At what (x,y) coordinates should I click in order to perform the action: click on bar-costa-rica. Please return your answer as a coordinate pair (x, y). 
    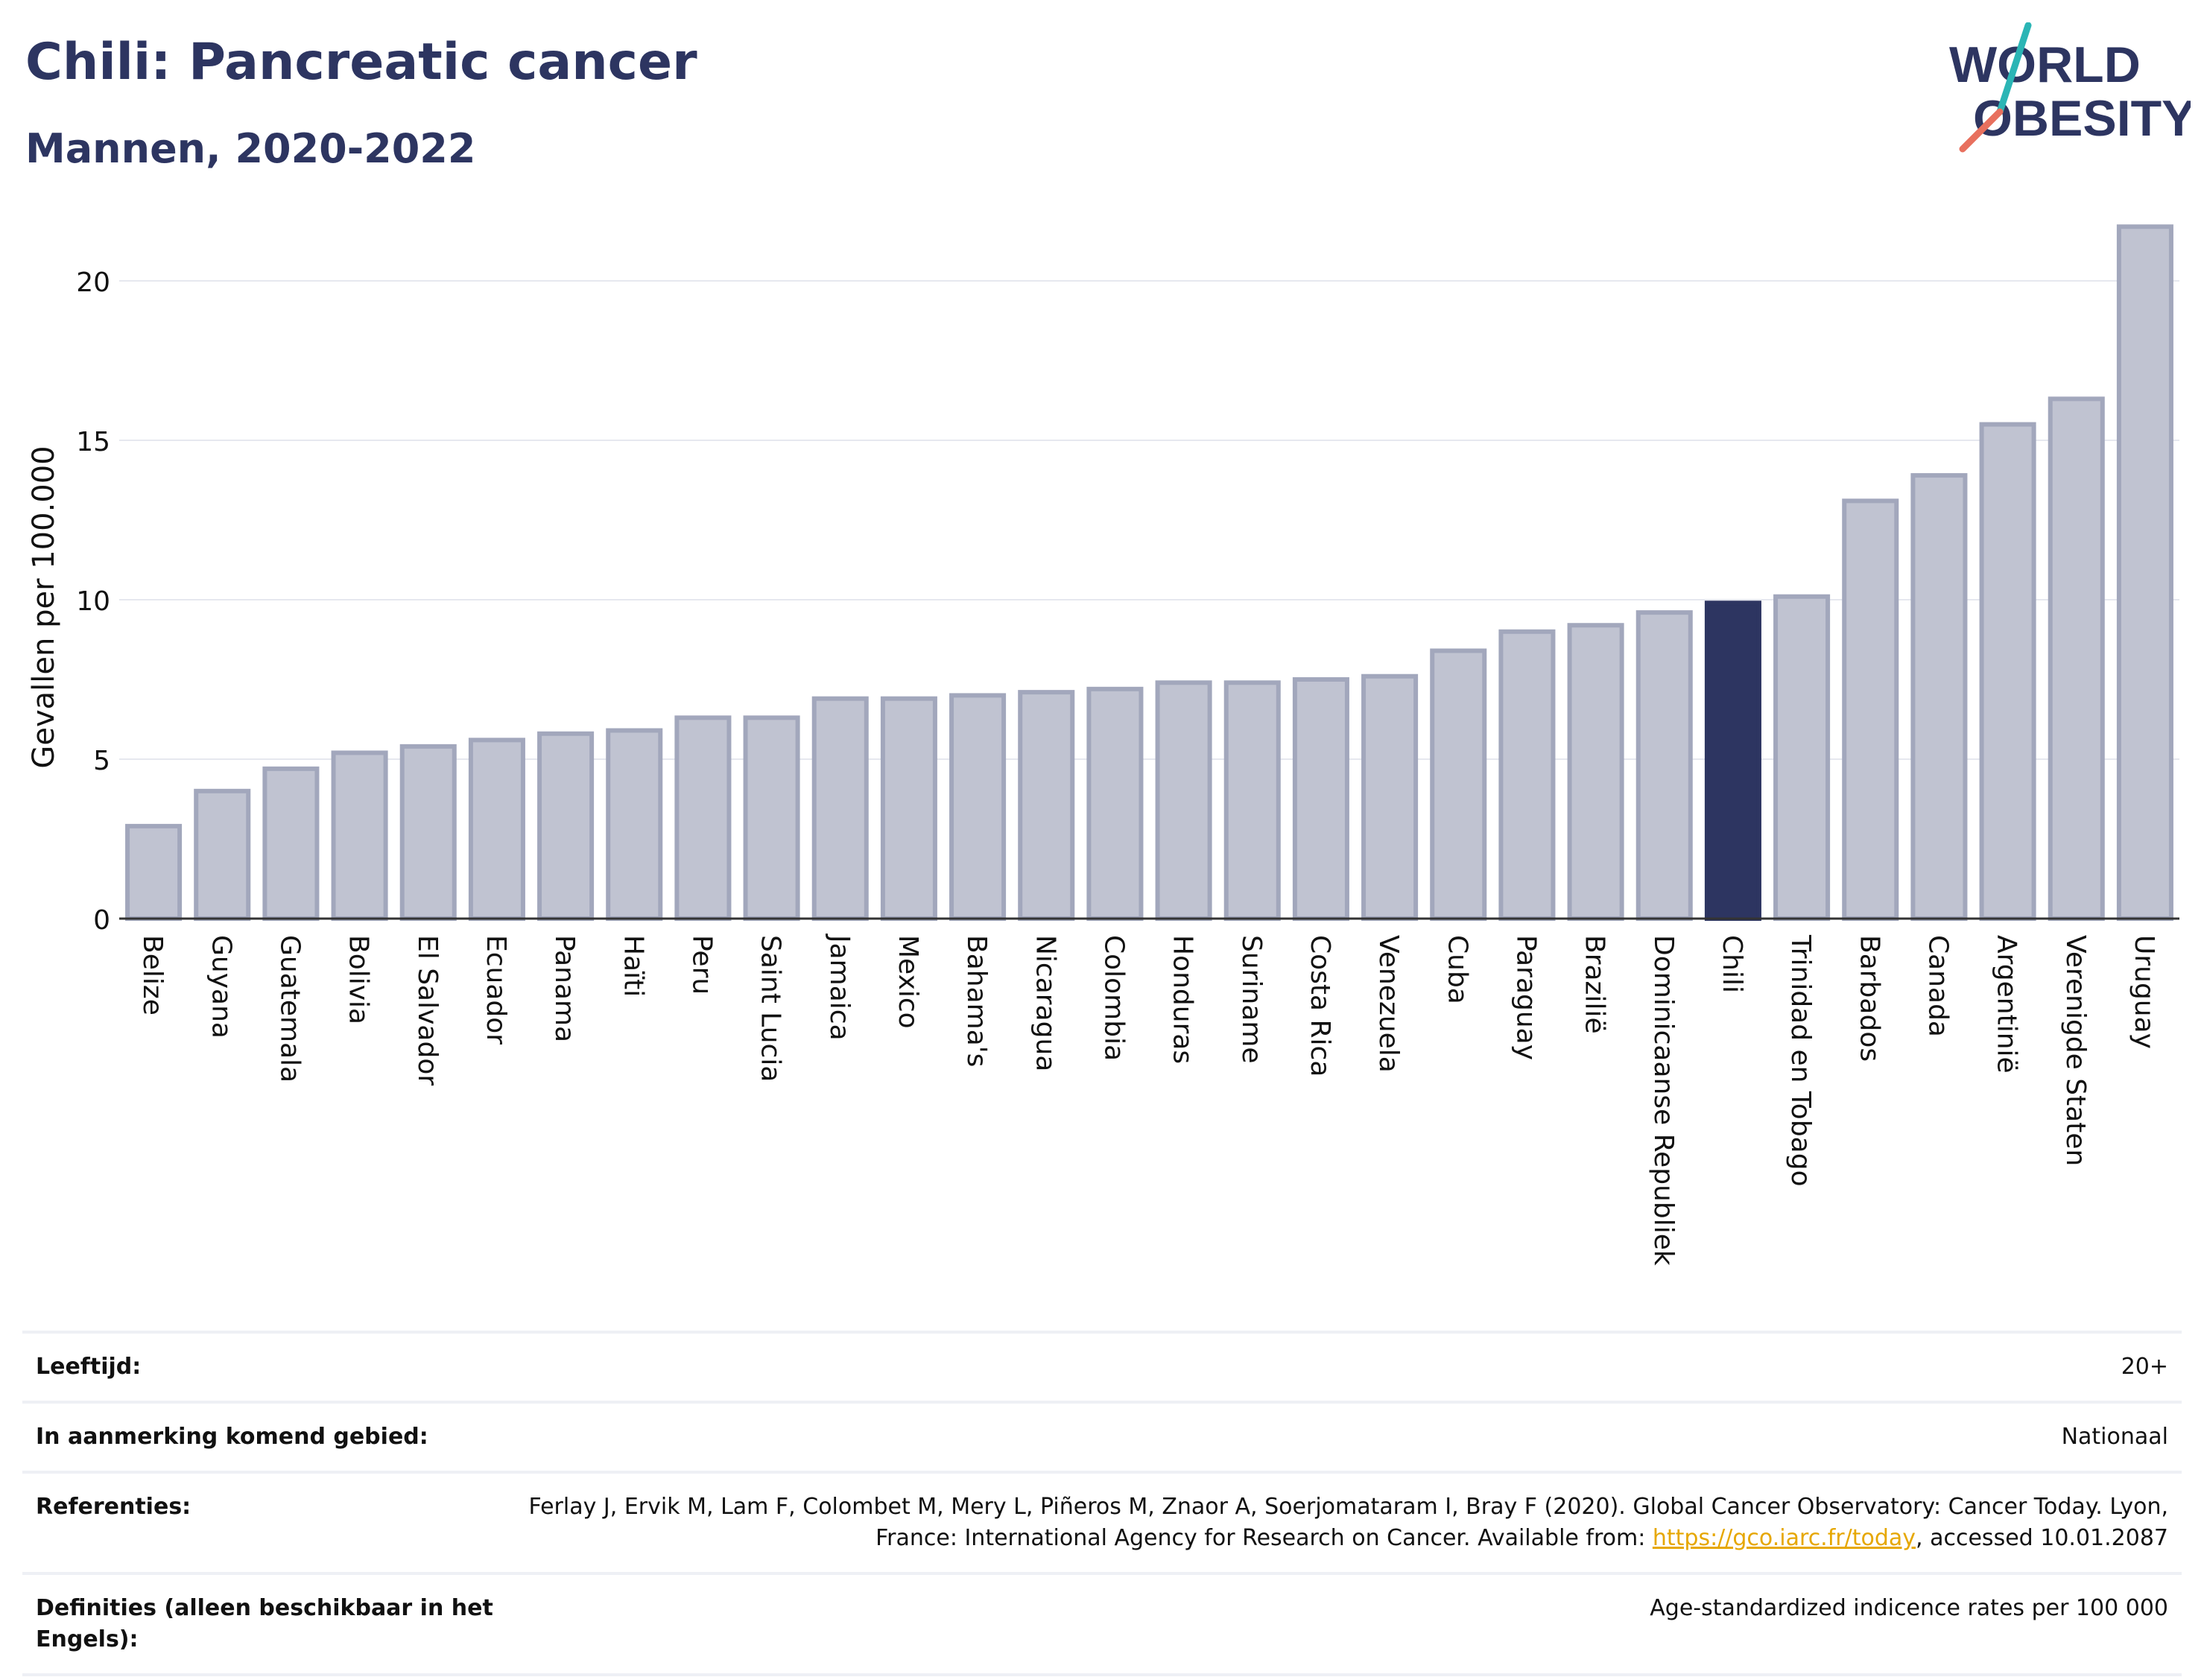
    Looking at the image, I should click on (1320, 799).